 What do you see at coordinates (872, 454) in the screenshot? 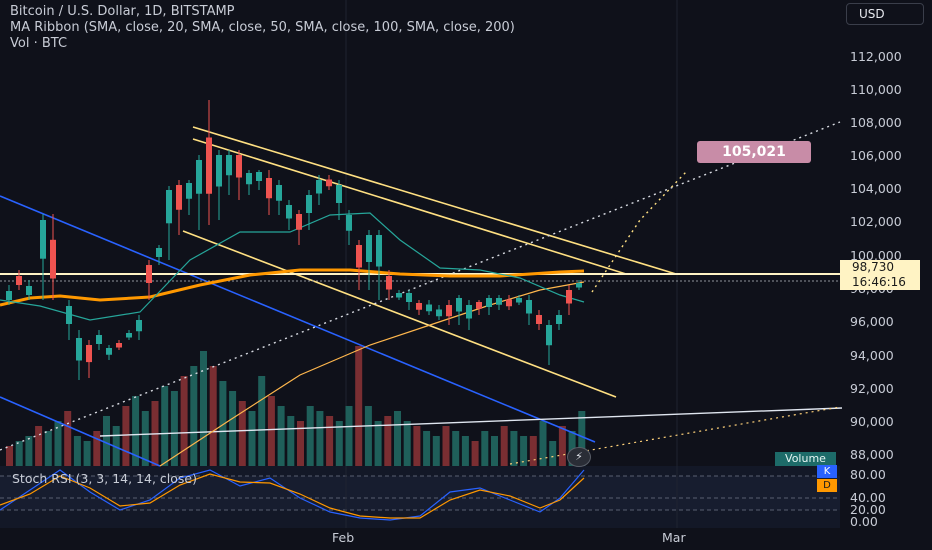
I see `price-label: 88,000` at bounding box center [872, 454].